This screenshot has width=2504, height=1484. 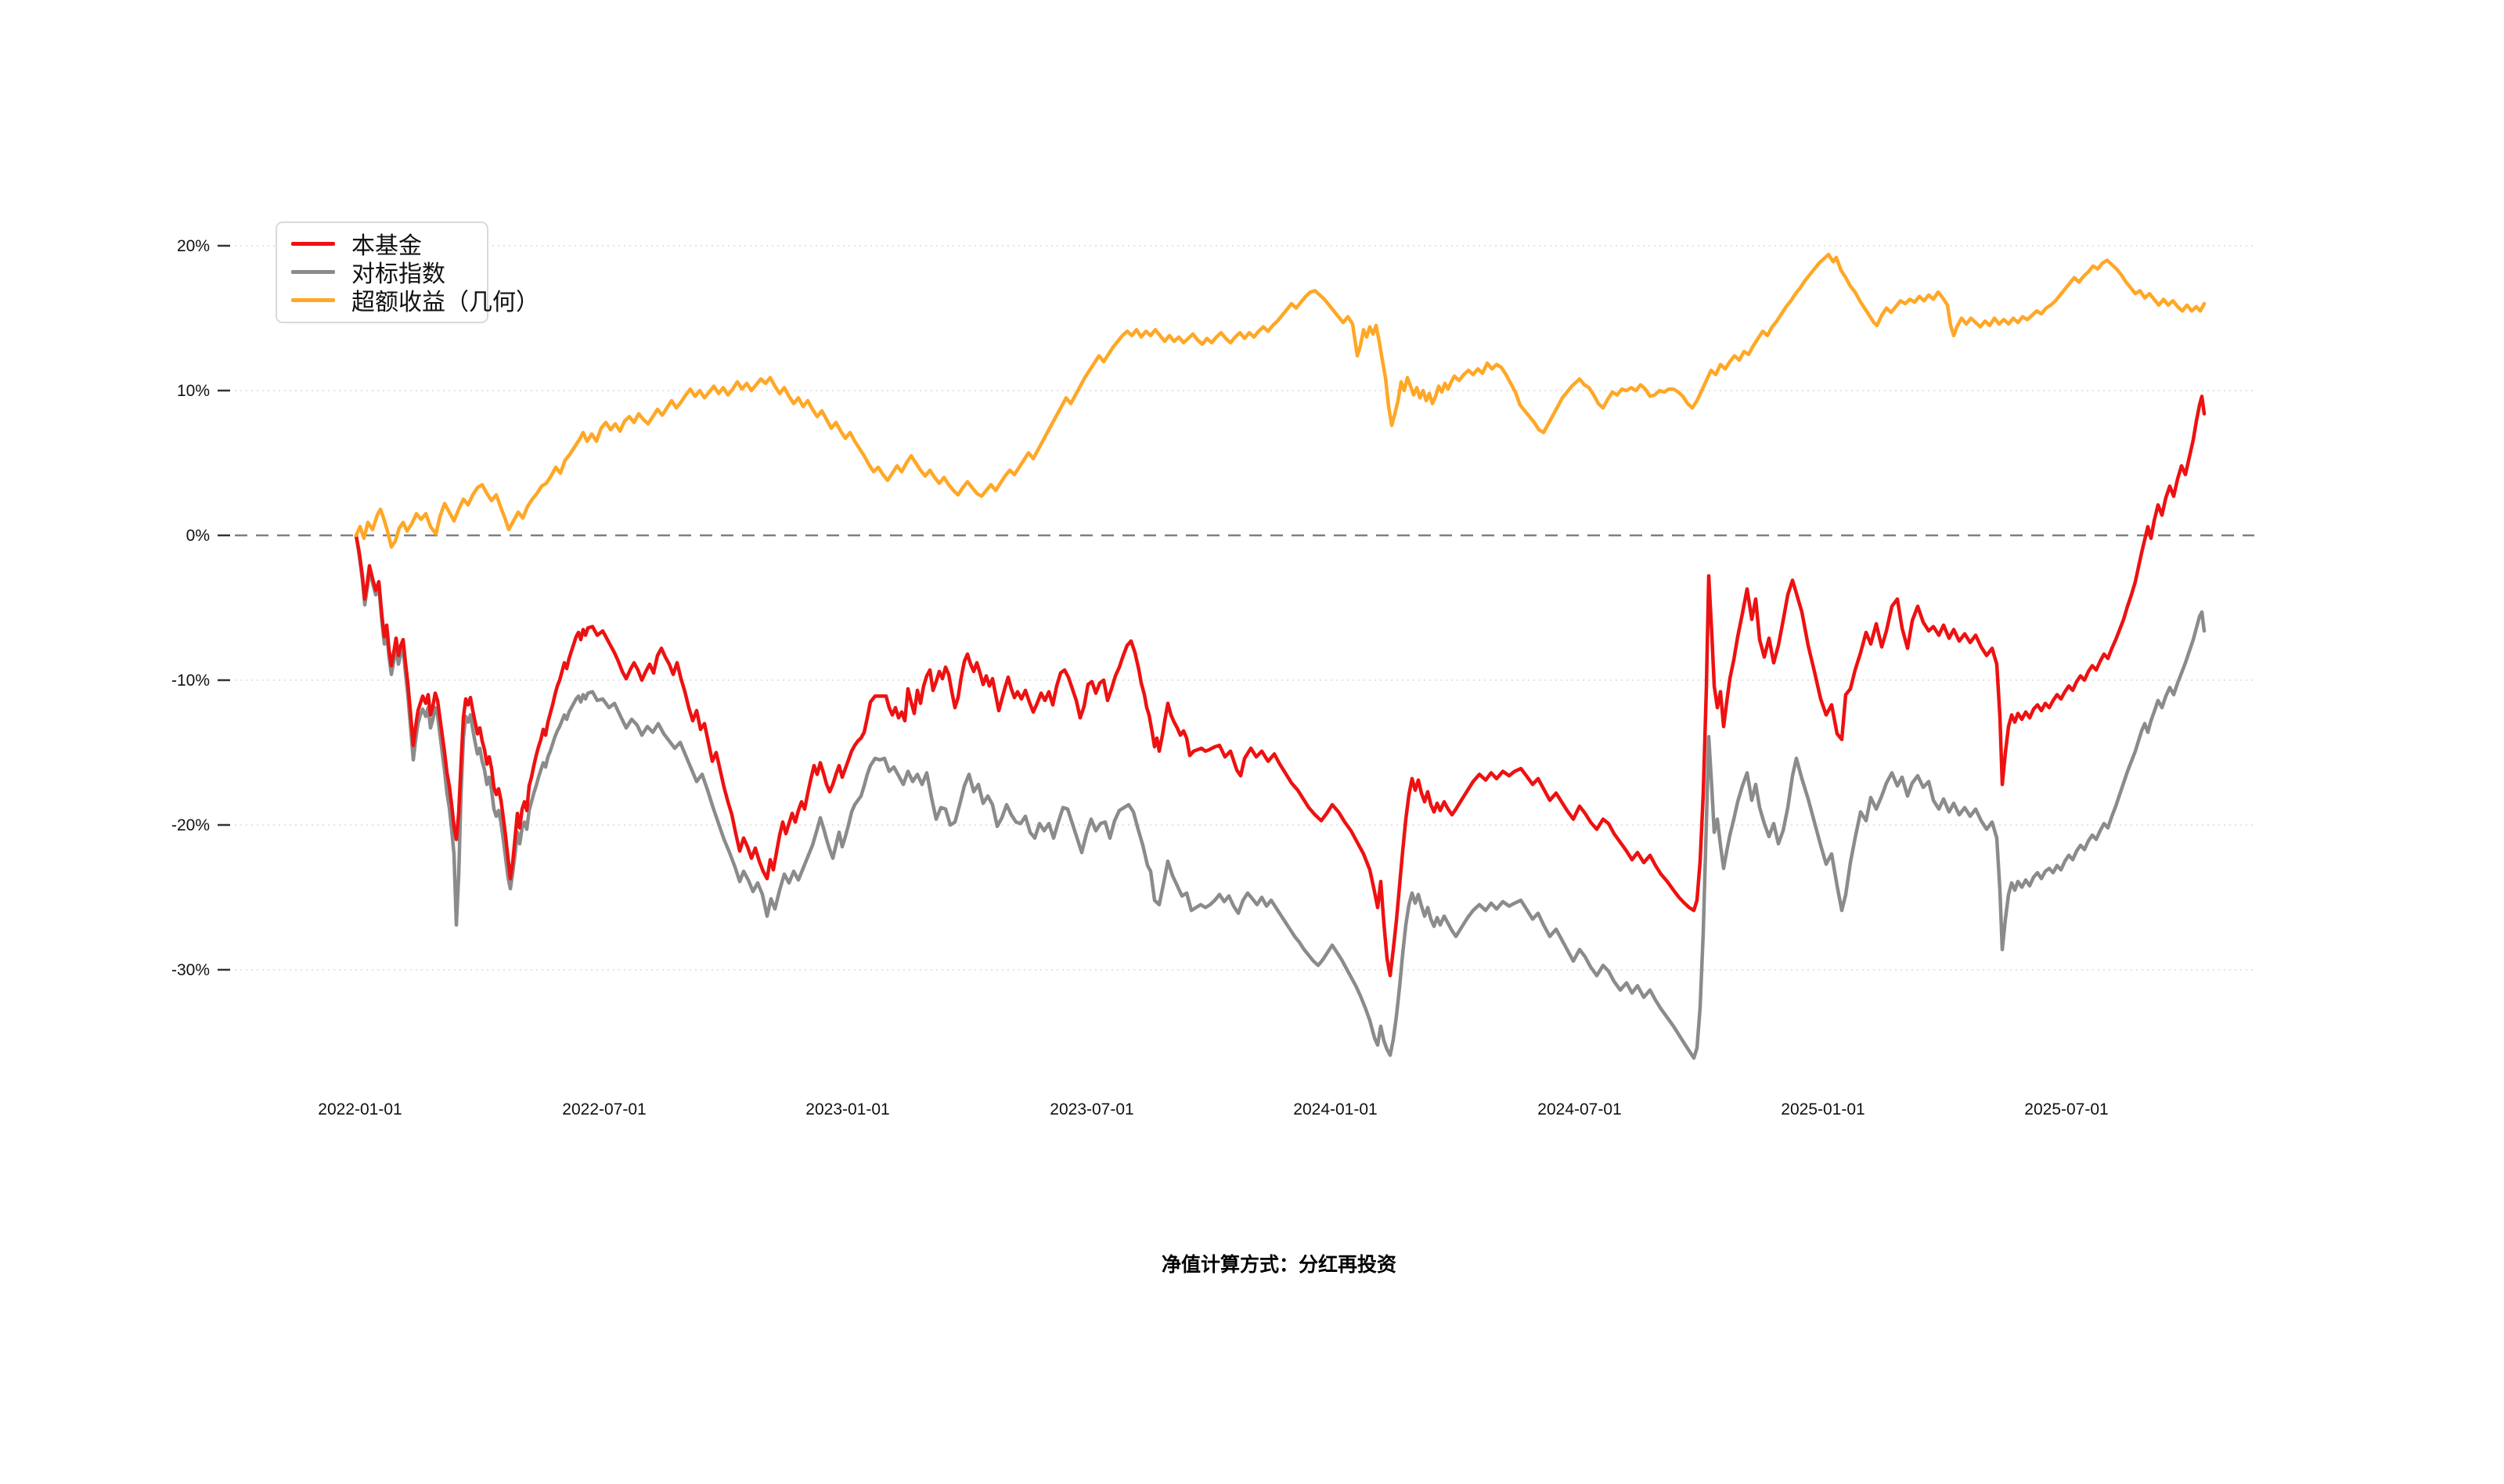 What do you see at coordinates (445, 302) in the screenshot?
I see `legend-label-excess: 超额收益（几何）` at bounding box center [445, 302].